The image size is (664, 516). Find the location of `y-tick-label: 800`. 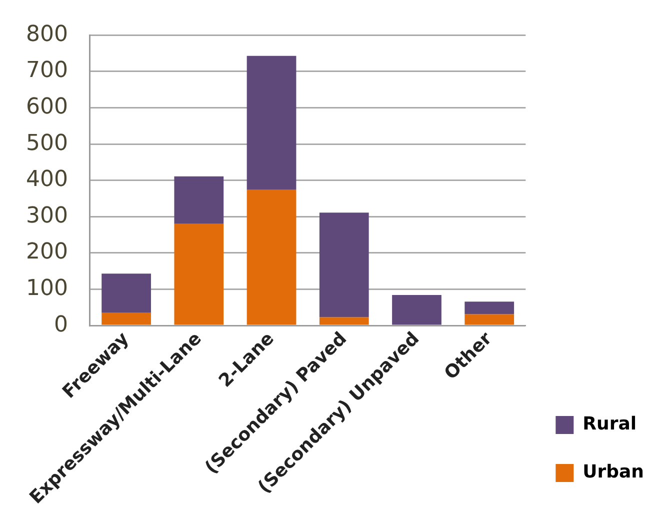

y-tick-label: 800 is located at coordinates (47, 34).